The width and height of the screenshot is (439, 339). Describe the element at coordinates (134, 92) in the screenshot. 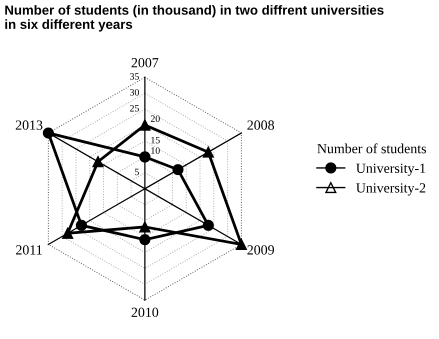

I see `y-tick-label: 30` at that location.